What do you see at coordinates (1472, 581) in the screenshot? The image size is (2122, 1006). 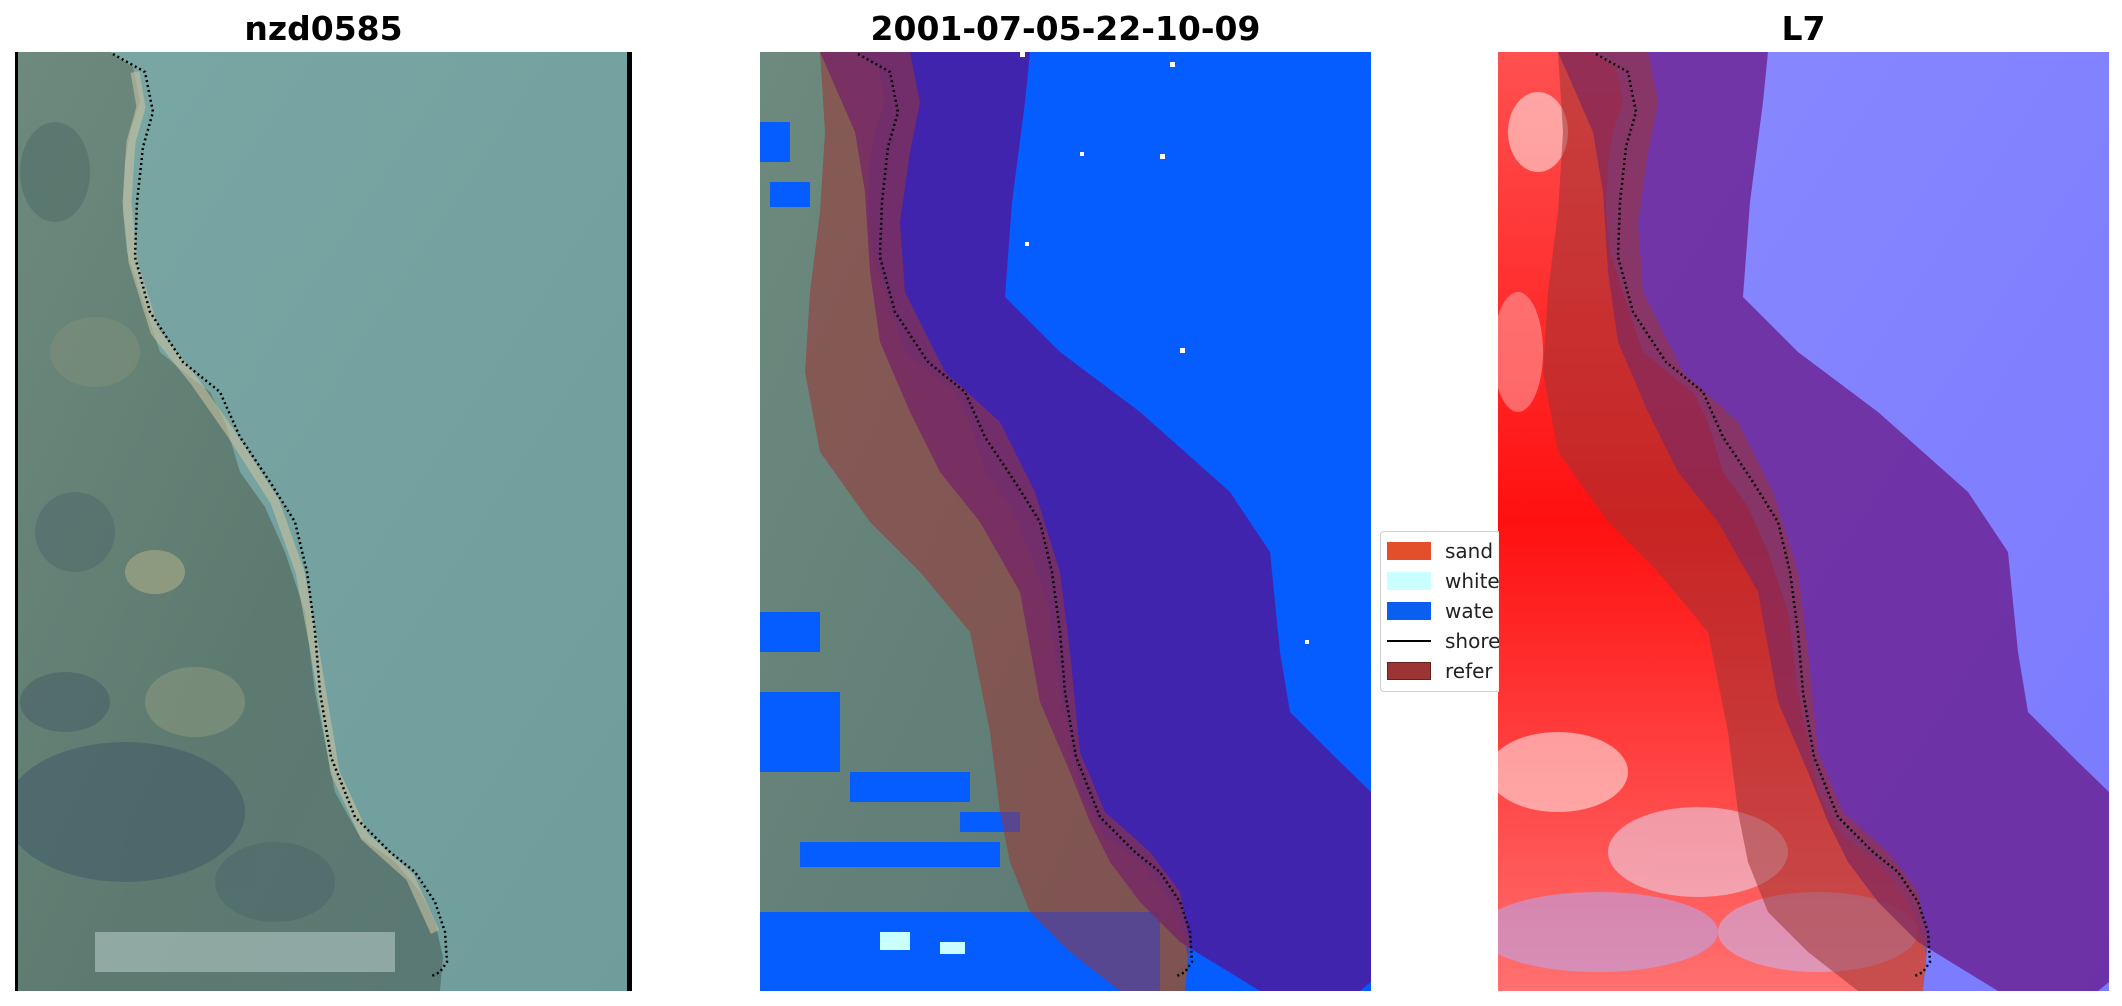 I see `legend-label: white` at bounding box center [1472, 581].